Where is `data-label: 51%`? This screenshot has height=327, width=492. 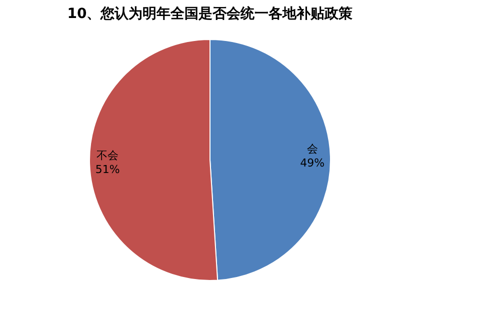
data-label: 51% is located at coordinates (107, 169).